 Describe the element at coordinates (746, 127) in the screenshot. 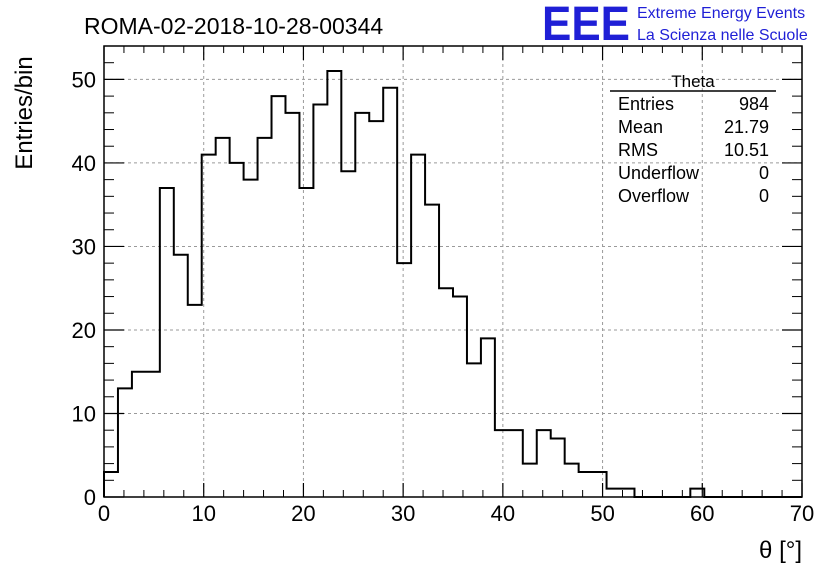

I see `stats-row-value: 21.79` at that location.